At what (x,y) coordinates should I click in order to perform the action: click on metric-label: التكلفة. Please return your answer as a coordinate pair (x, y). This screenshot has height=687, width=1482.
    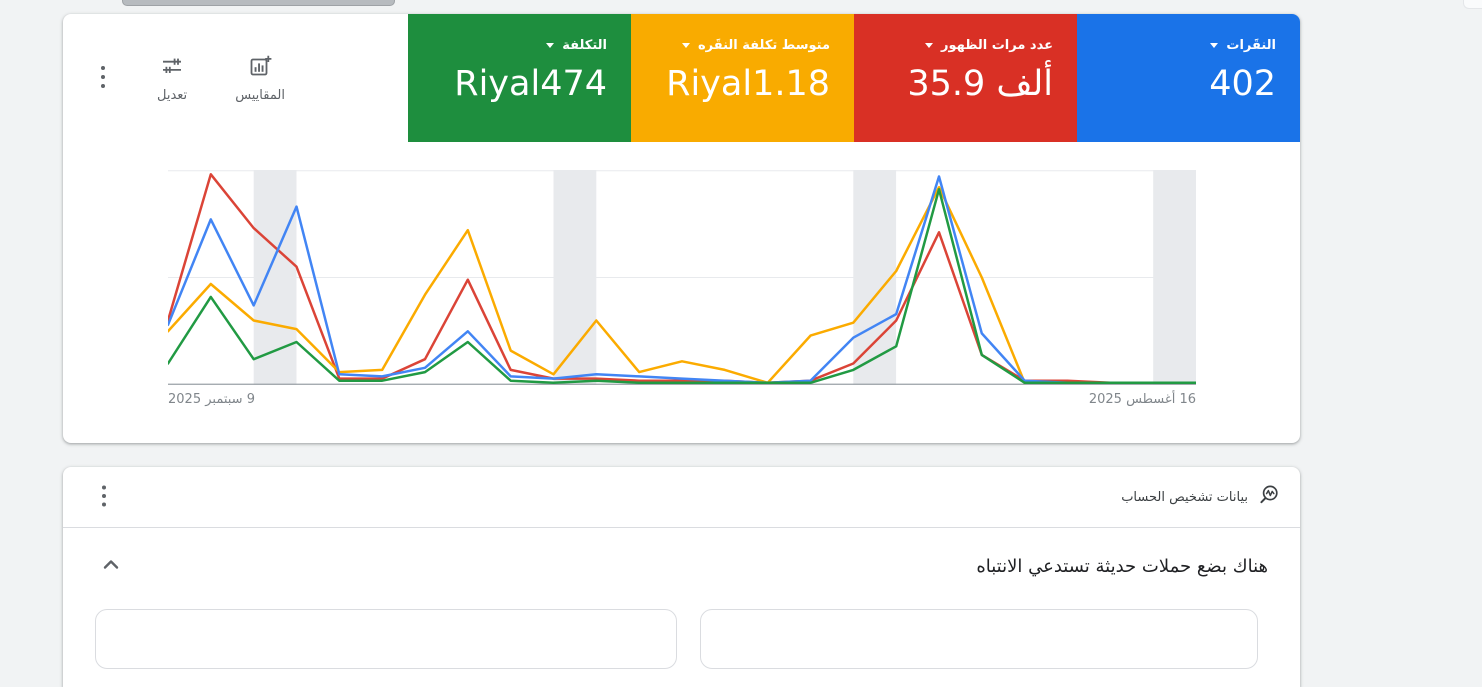
    Looking at the image, I should click on (584, 45).